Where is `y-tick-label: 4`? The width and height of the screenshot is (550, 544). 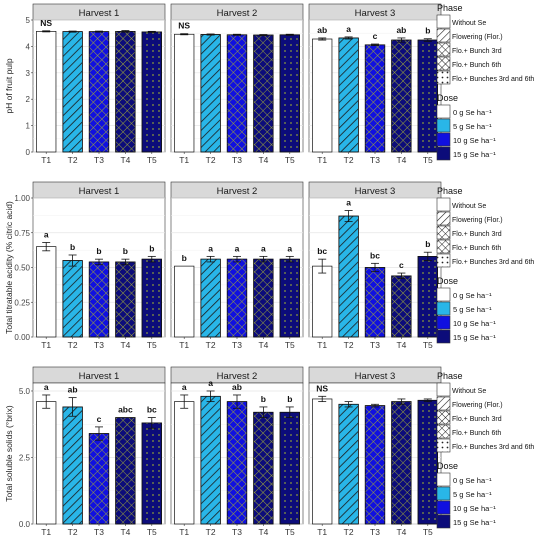
y-tick-label: 4 is located at coordinates (28, 46).